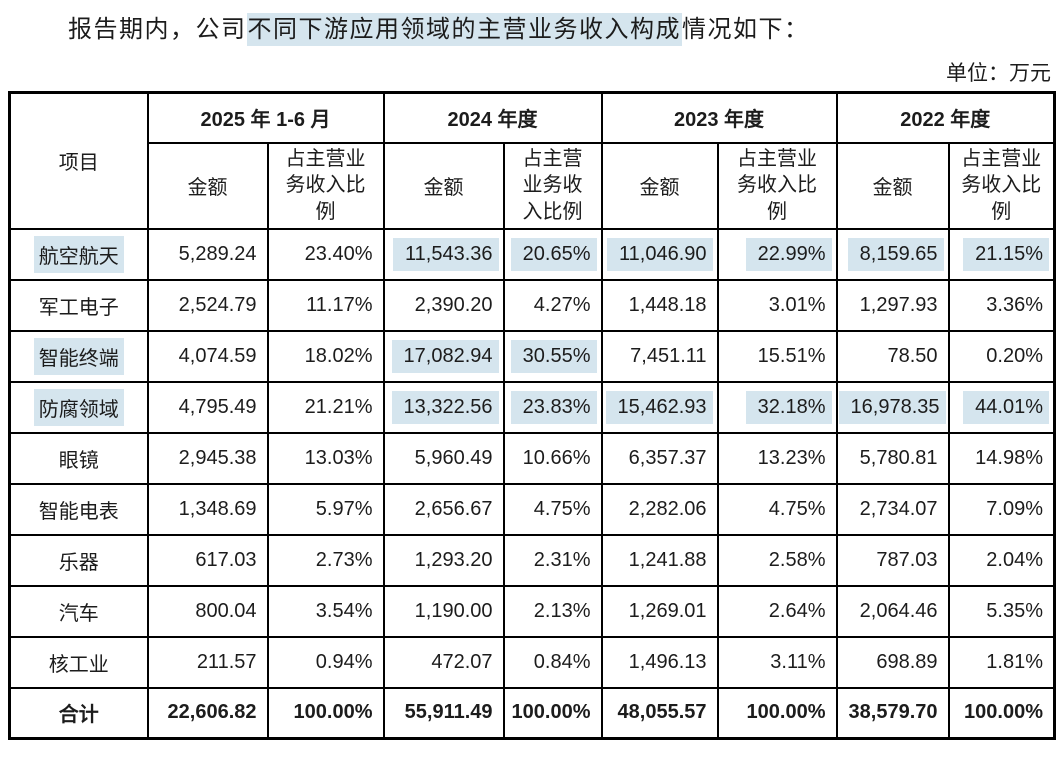 Image resolution: width=1061 pixels, height=757 pixels. What do you see at coordinates (443, 713) in the screenshot?
I see `value-cell: 55,911.49` at bounding box center [443, 713].